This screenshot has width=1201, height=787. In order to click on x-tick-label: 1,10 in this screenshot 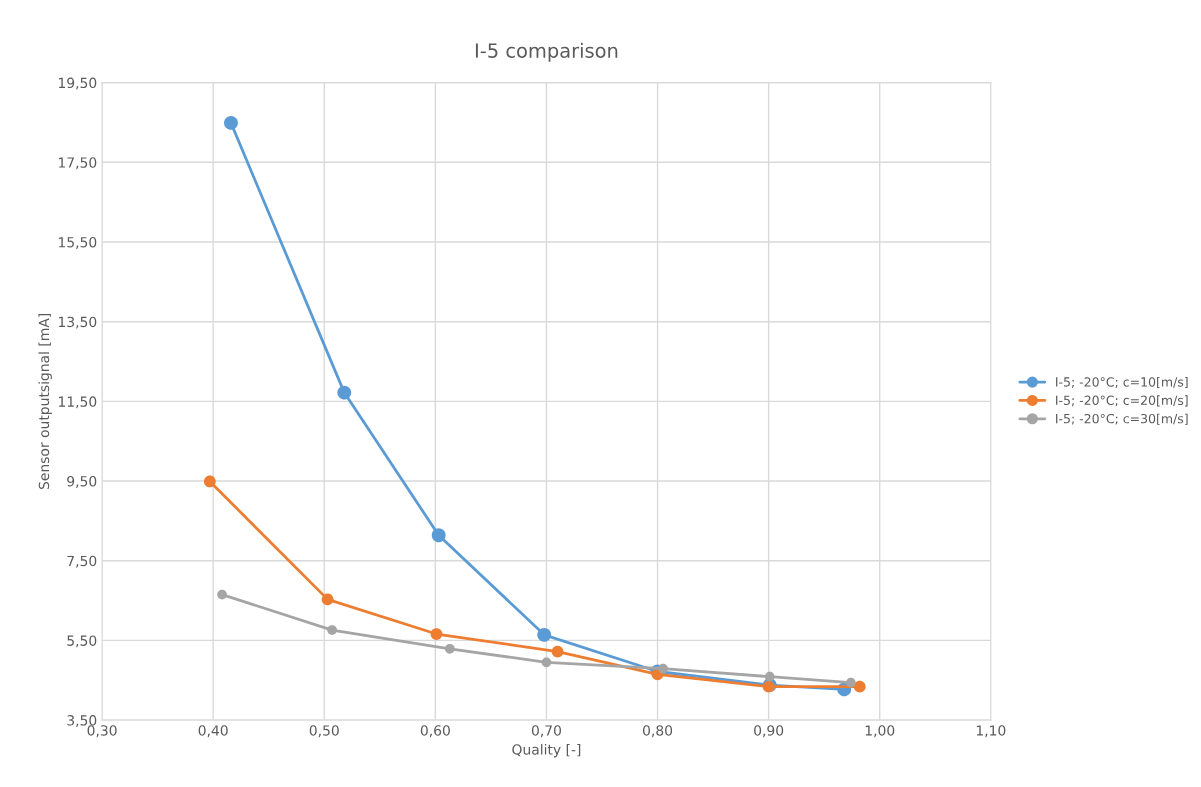, I will do `click(991, 731)`.